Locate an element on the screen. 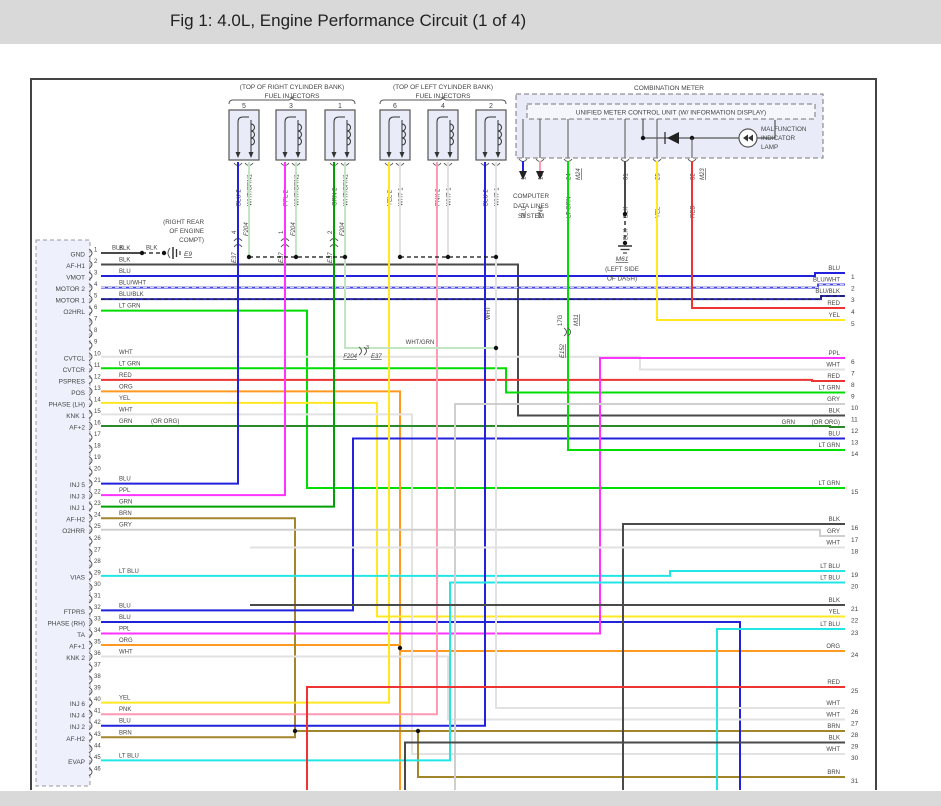 The width and height of the screenshot is (941, 806). wire-yel is located at coordinates (750, 241).